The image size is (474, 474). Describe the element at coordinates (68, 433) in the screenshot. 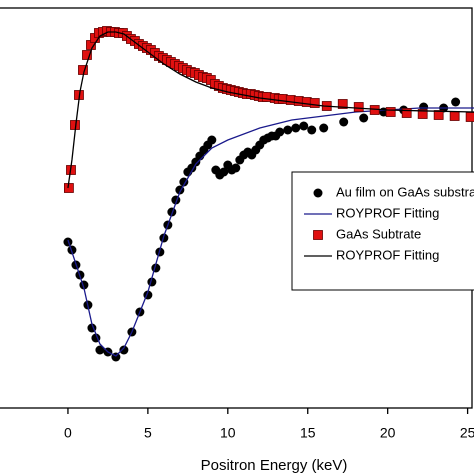

I see `x-tick-label: 0` at that location.